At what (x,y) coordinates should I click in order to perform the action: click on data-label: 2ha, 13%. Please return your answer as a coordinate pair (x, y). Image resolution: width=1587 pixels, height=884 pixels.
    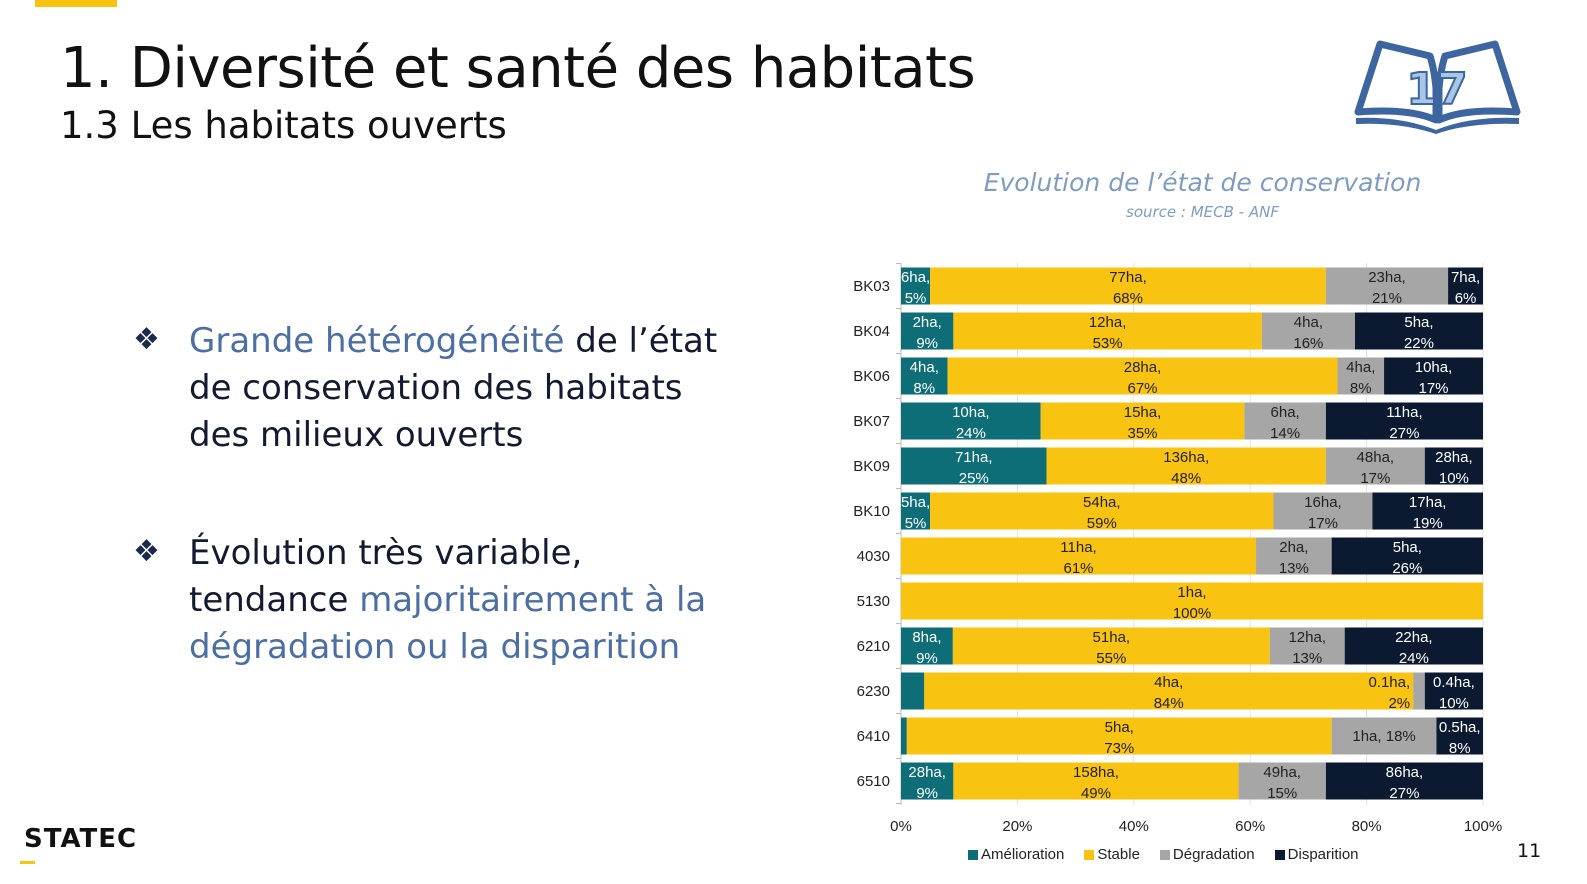
    Looking at the image, I should click on (1294, 558).